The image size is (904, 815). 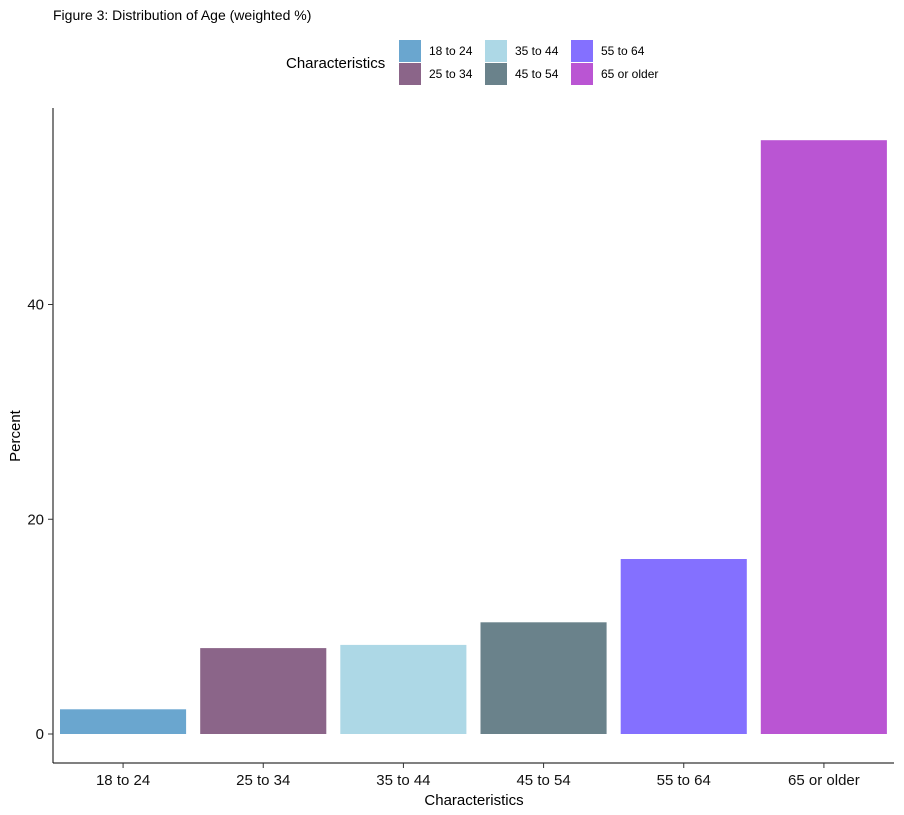 What do you see at coordinates (537, 74) in the screenshot?
I see `legend-label: 45 to 54` at bounding box center [537, 74].